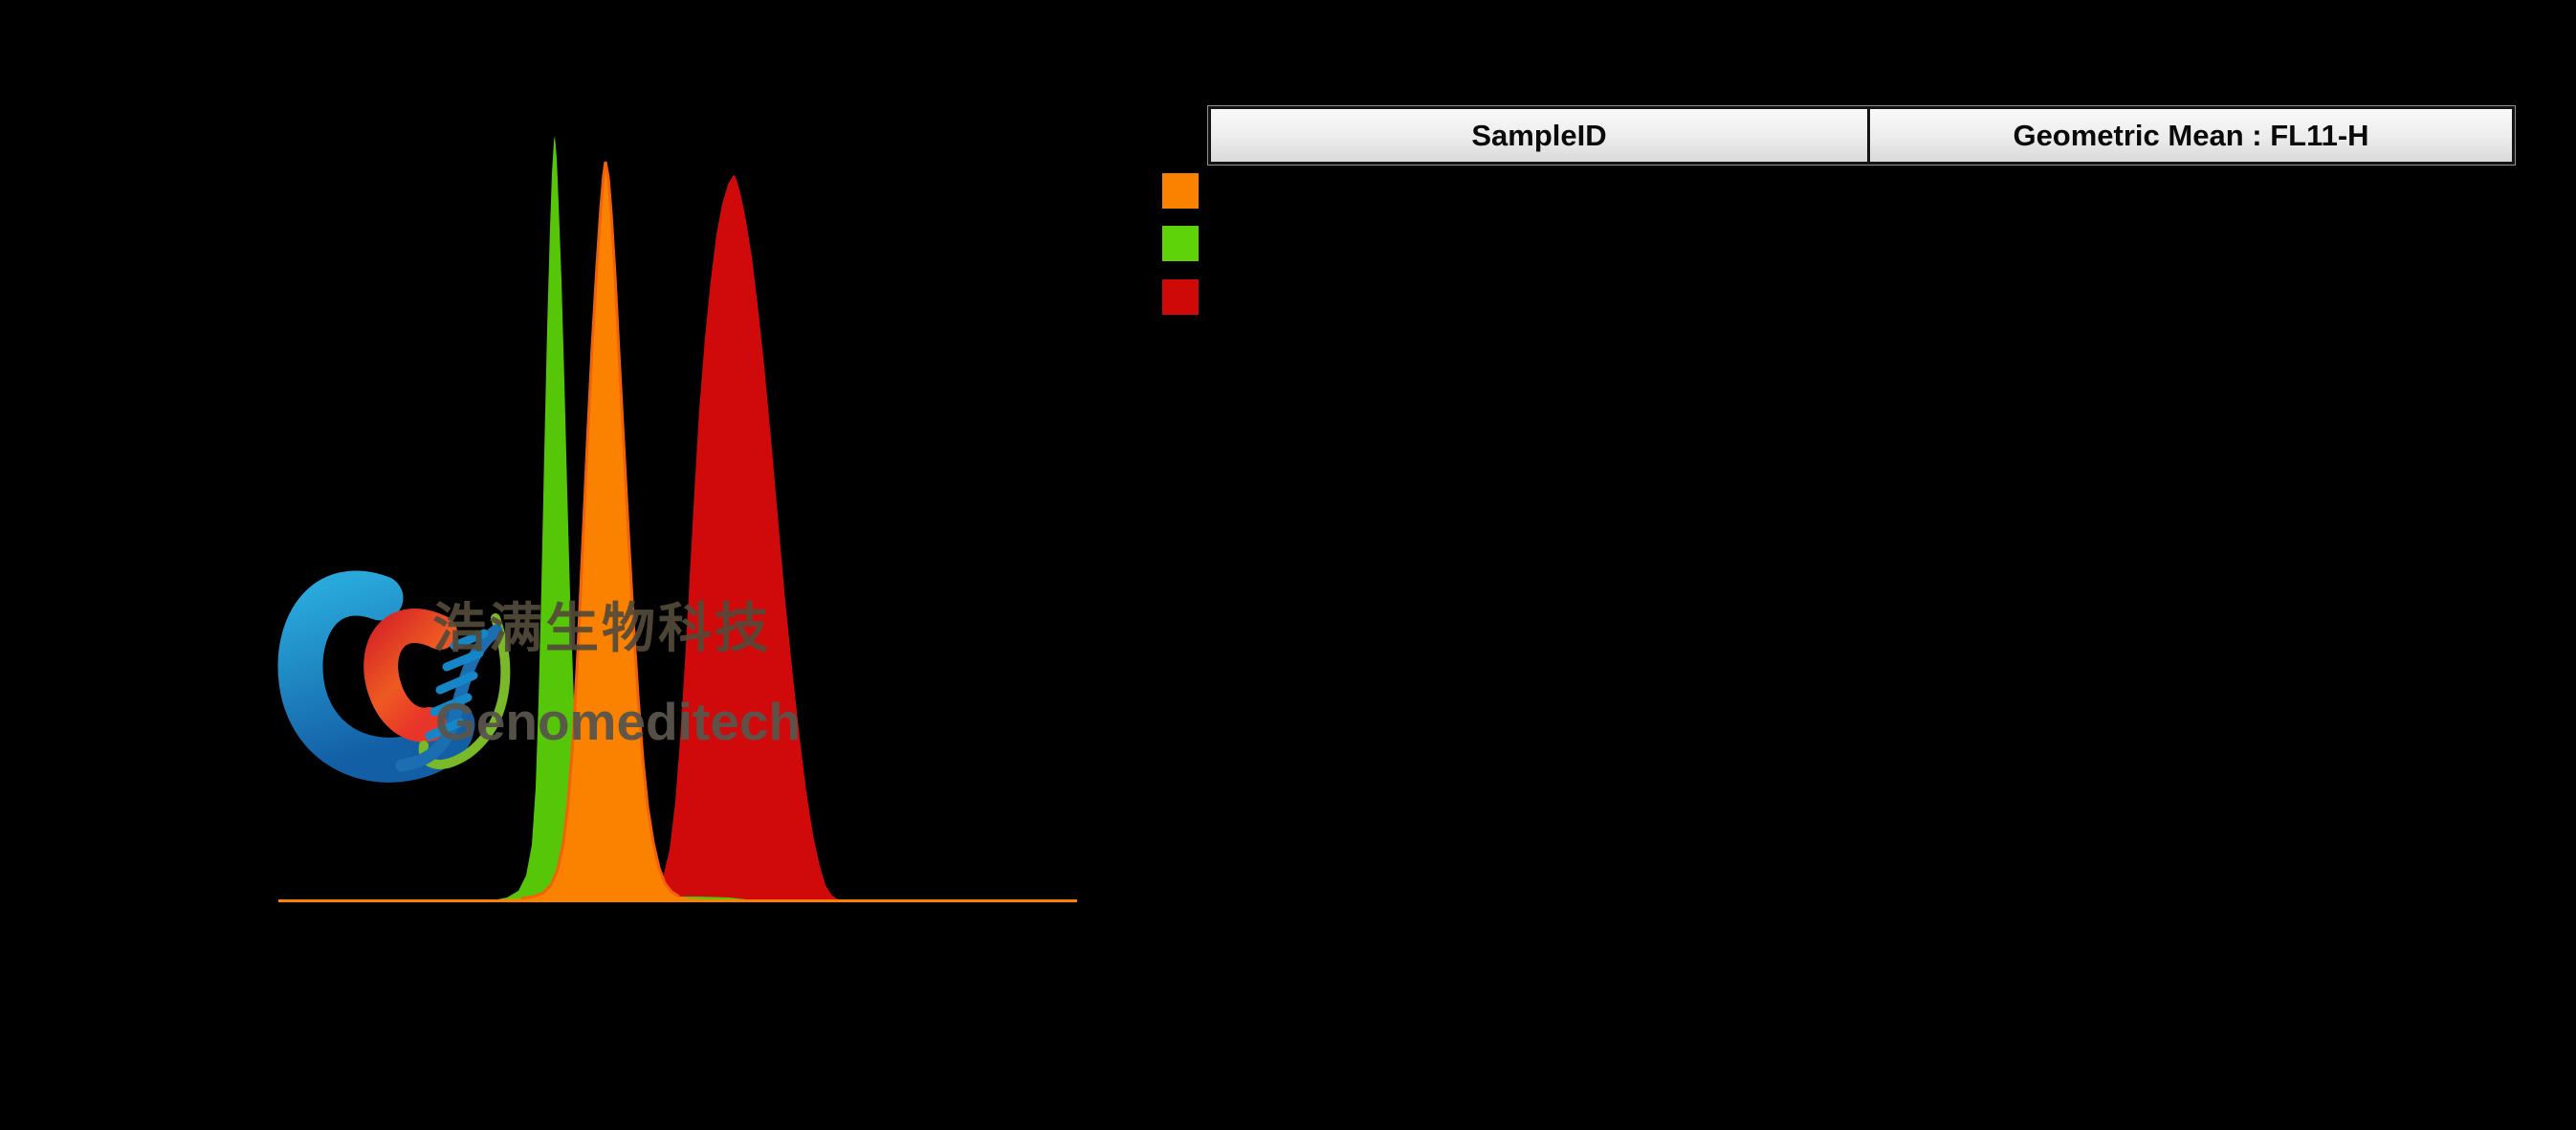  I want to click on watermark-chinese-text: 浩满生物科技, so click(602, 628).